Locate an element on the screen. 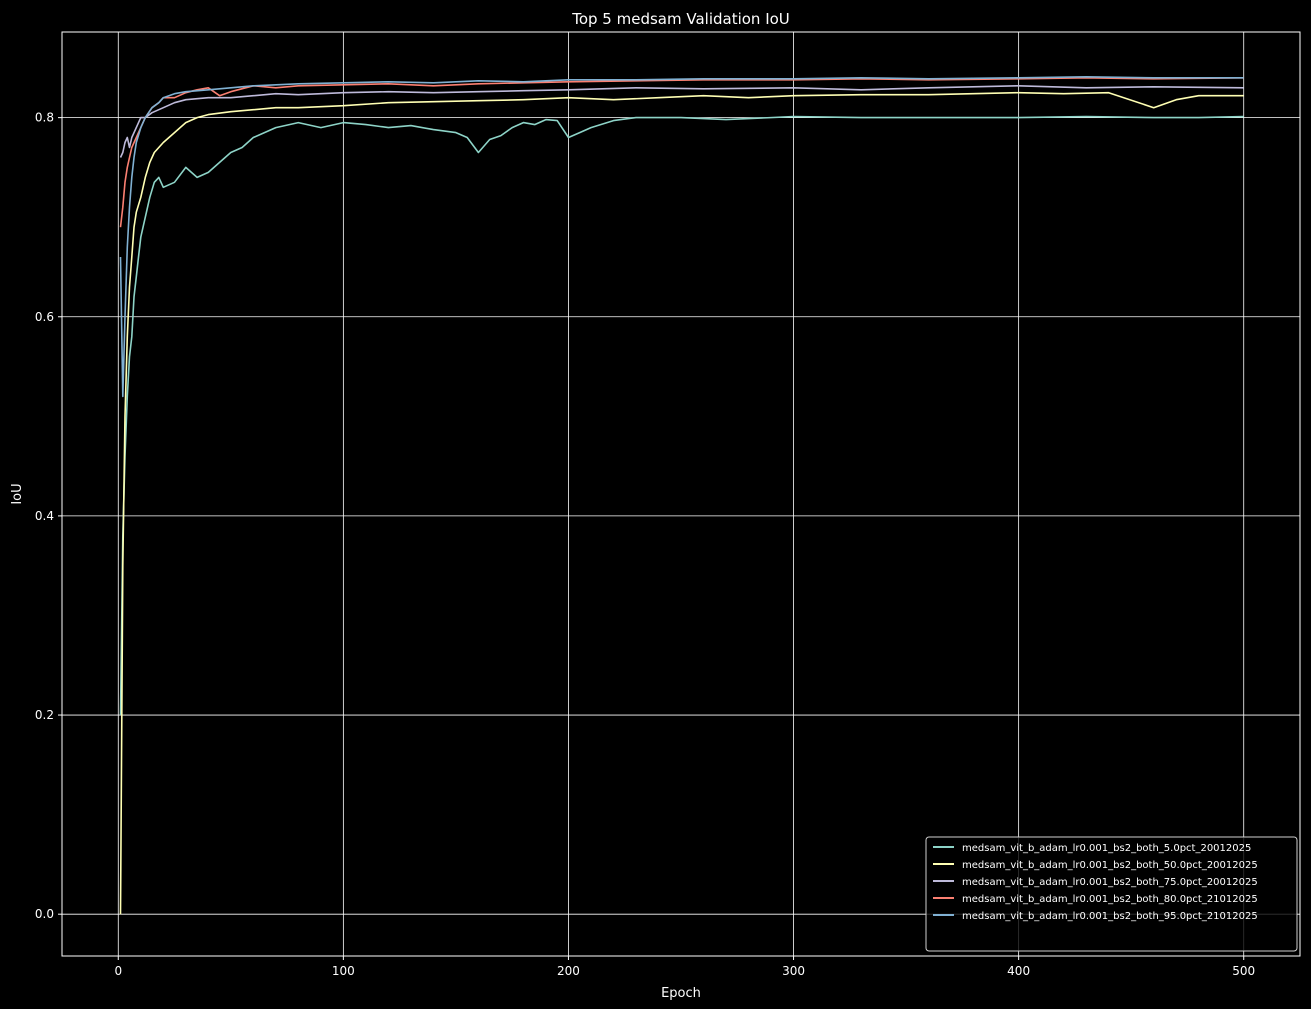 This screenshot has height=1009, width=1311. chart-title: Top 5 medsam Validation IoU is located at coordinates (680, 19).